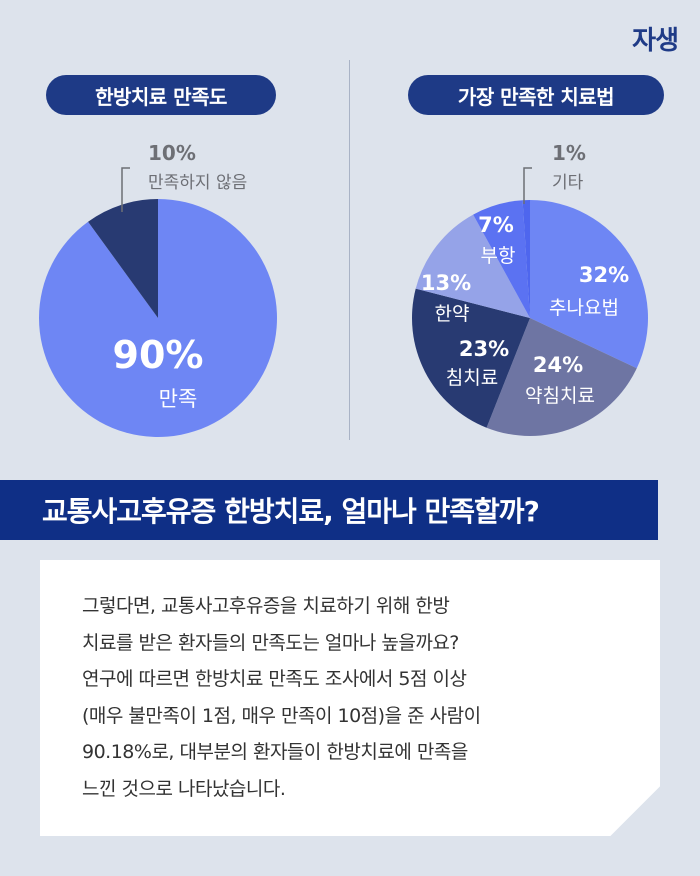 This screenshot has height=876, width=700. Describe the element at coordinates (161, 95) in the screenshot. I see `left-chart-title: 한방치료 만족도` at that location.